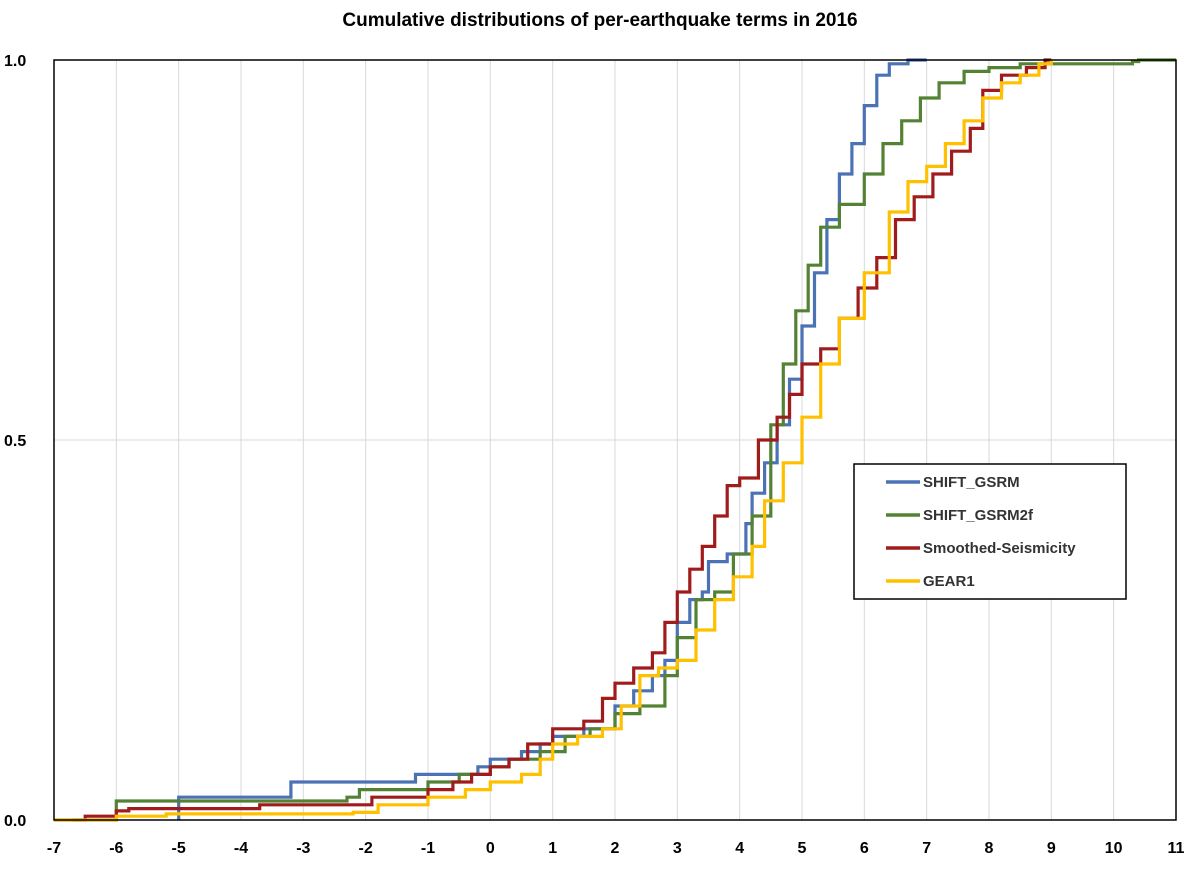  What do you see at coordinates (971, 482) in the screenshot?
I see `legend-label: SHIFT_GSRM` at bounding box center [971, 482].